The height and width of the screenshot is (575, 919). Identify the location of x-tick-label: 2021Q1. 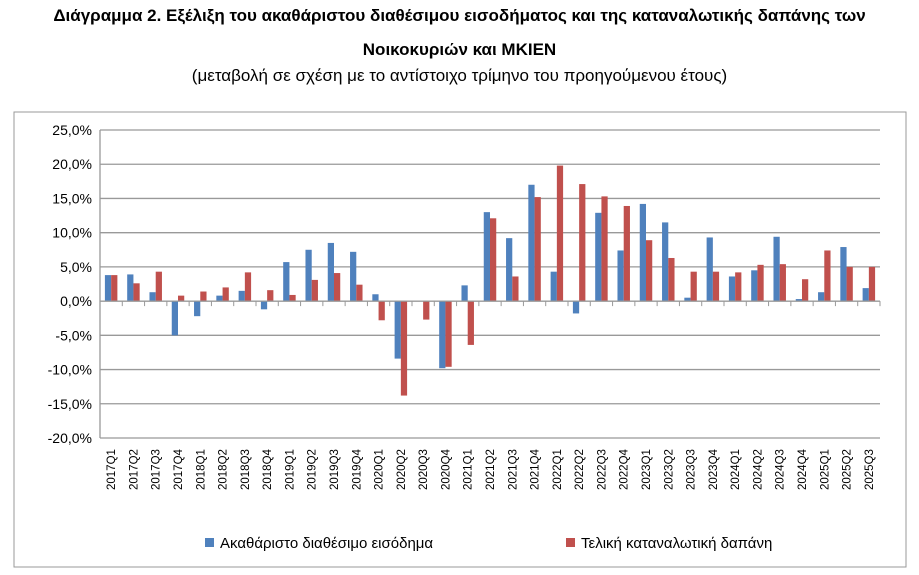
(469, 469).